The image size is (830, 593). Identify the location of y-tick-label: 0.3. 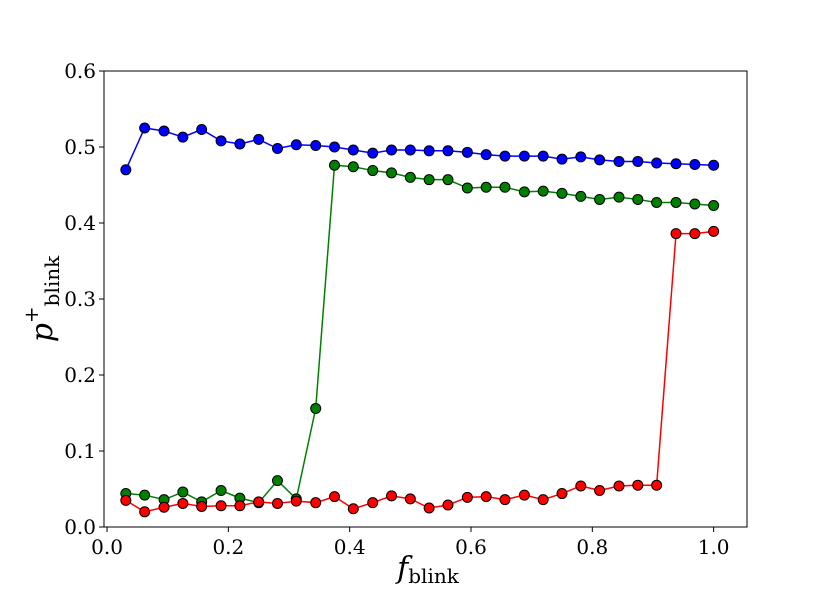
(80, 299).